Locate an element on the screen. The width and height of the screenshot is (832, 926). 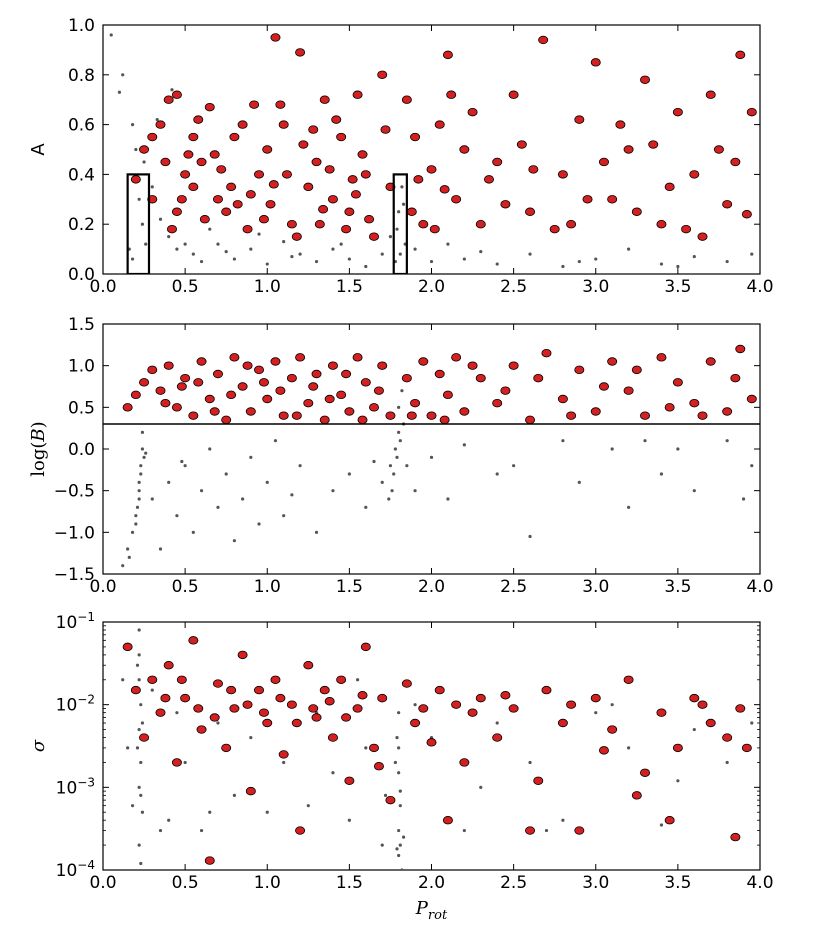
x-tick-label: 0.5 is located at coordinates (185, 883).